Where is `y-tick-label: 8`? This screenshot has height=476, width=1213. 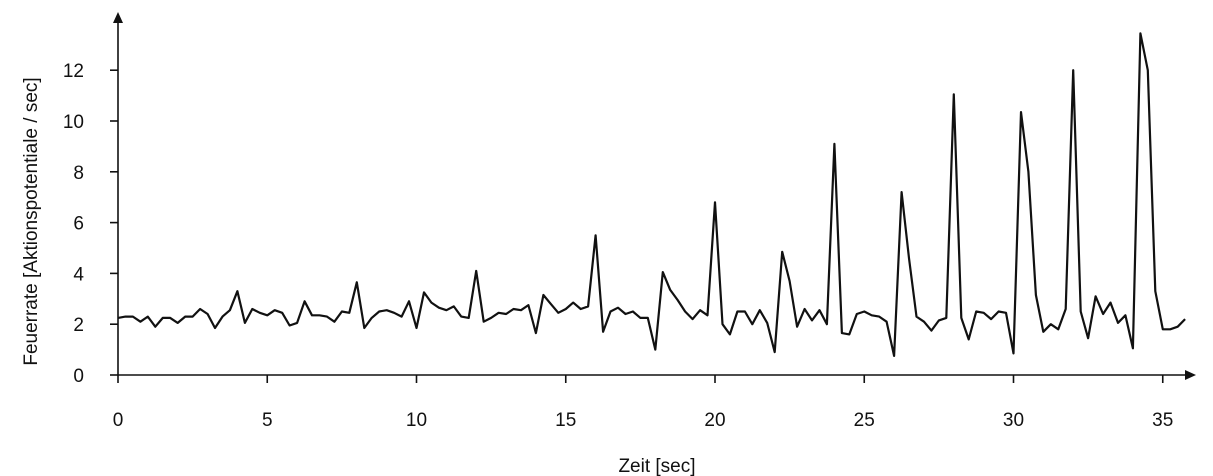
y-tick-label: 8 is located at coordinates (78, 173).